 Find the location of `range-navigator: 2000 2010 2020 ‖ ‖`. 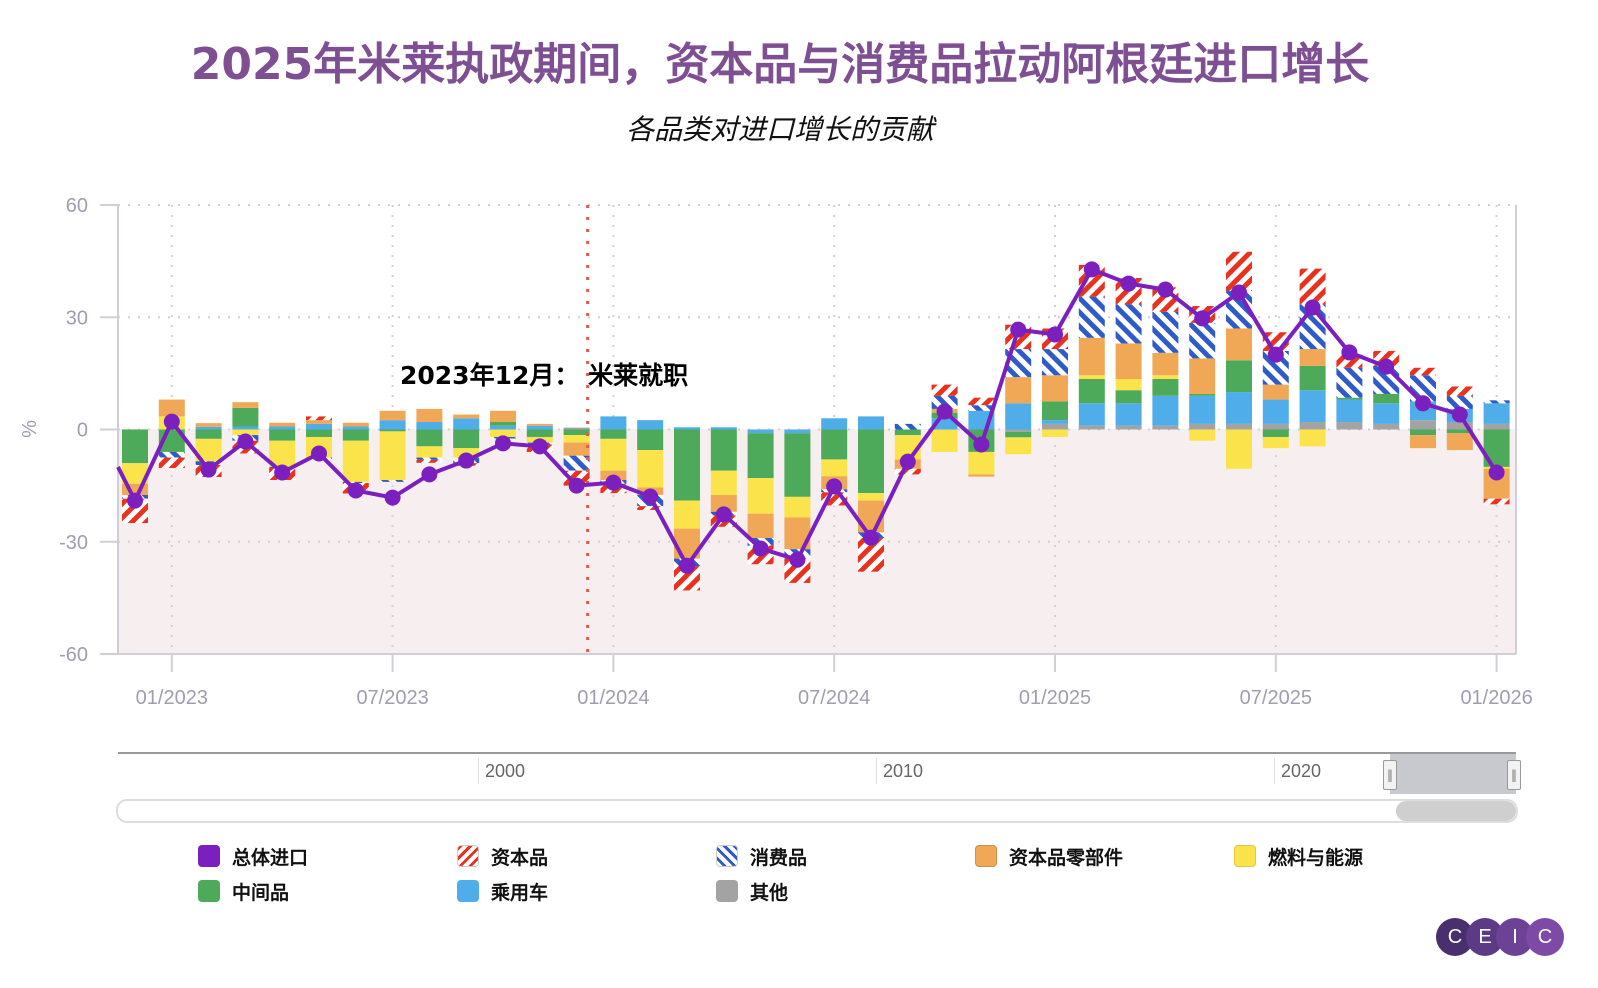

range-navigator: 2000 2010 2020 ‖ ‖ is located at coordinates (819, 774).